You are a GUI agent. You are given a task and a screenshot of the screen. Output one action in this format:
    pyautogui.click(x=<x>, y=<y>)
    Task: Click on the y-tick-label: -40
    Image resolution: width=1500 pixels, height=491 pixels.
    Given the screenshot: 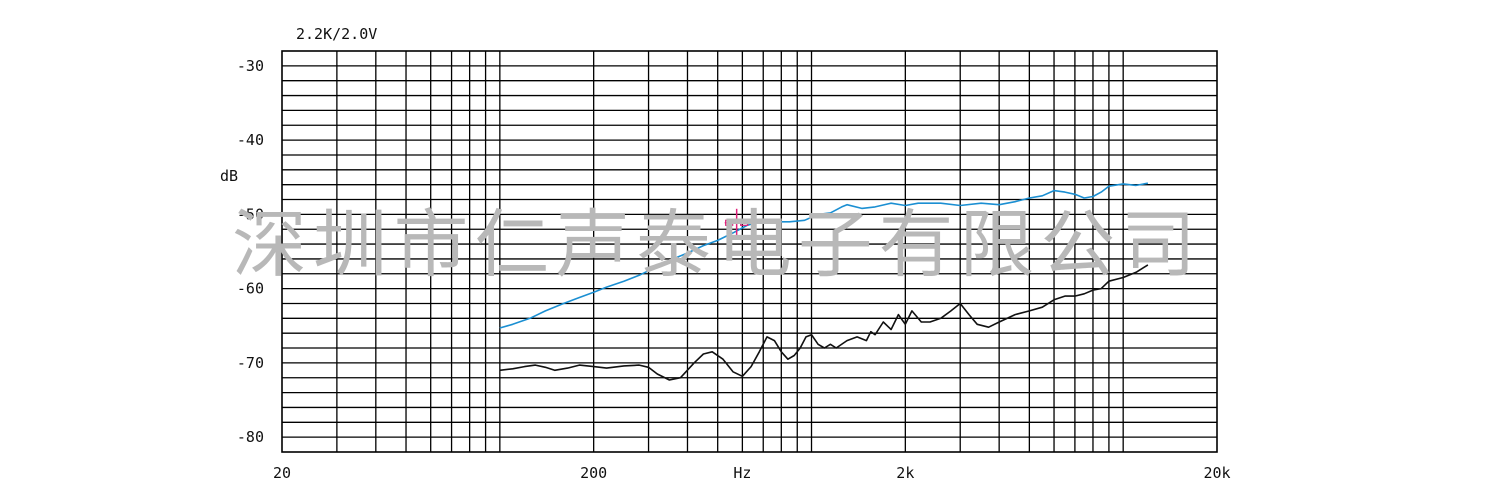 What is the action you would take?
    pyautogui.click(x=250, y=140)
    